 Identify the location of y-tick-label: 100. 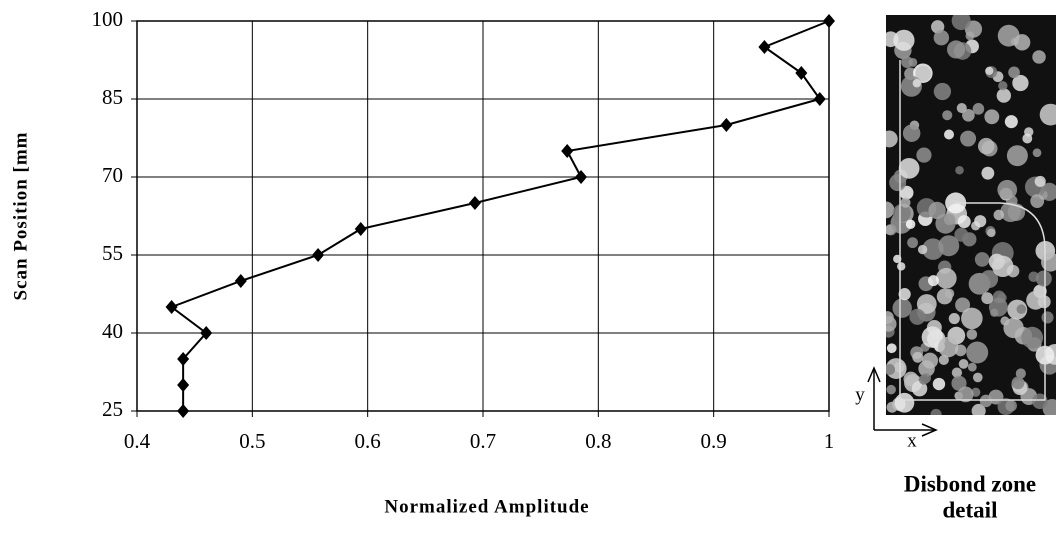
(108, 19).